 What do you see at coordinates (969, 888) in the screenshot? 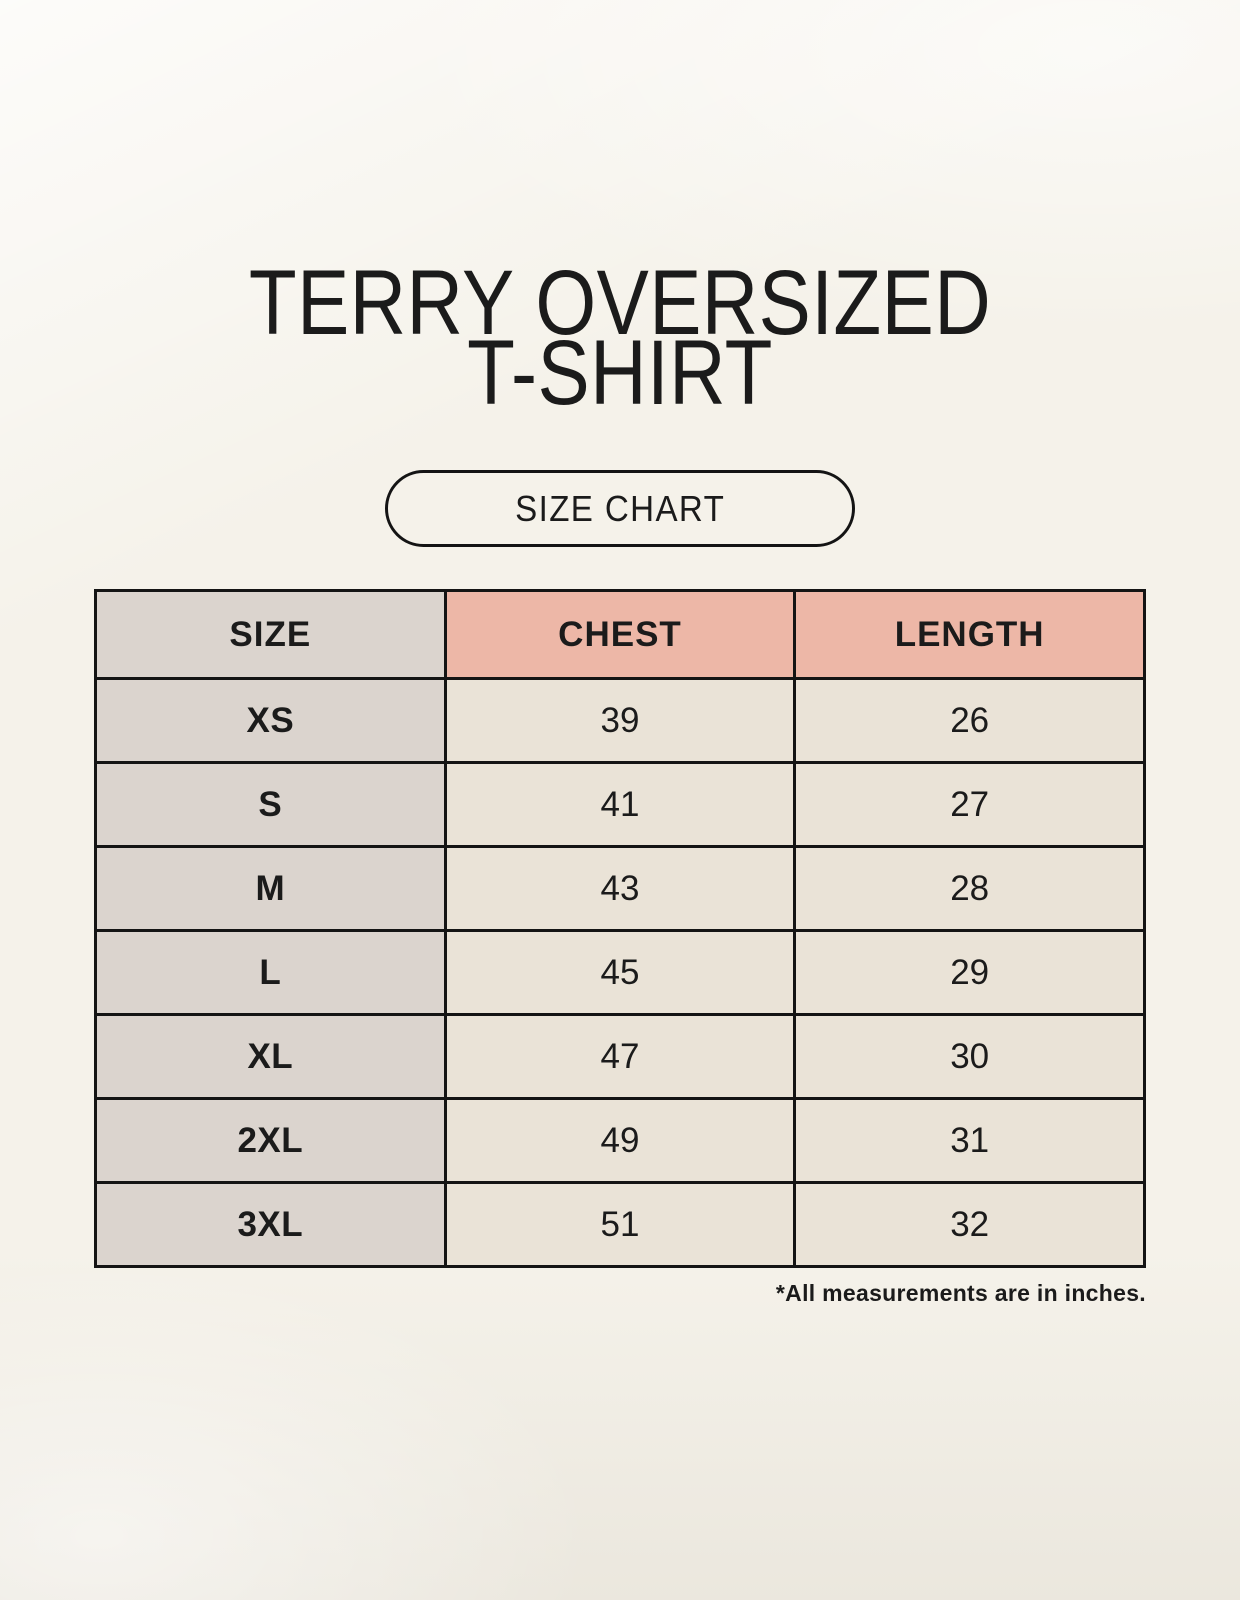
I see `length-cell: 28` at bounding box center [969, 888].